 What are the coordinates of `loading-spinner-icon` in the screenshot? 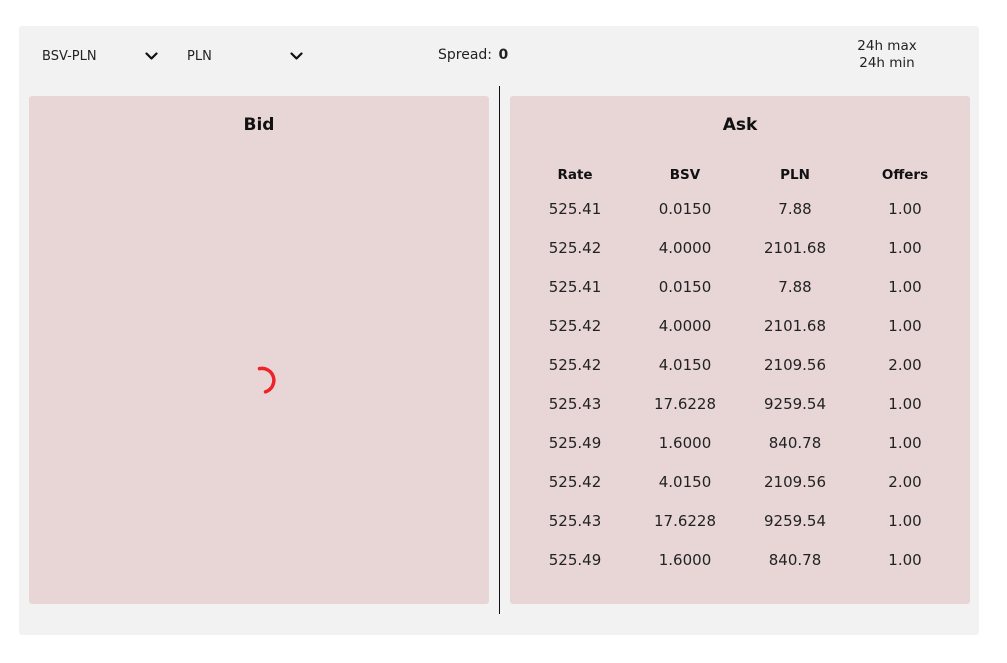 It's located at (266, 380).